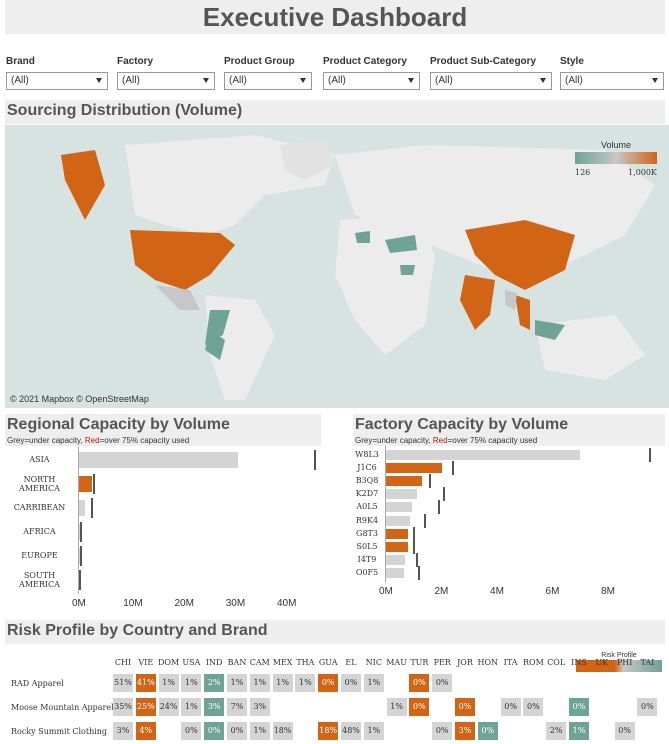  What do you see at coordinates (230, 185) in the screenshot?
I see `land-north-america` at bounding box center [230, 185].